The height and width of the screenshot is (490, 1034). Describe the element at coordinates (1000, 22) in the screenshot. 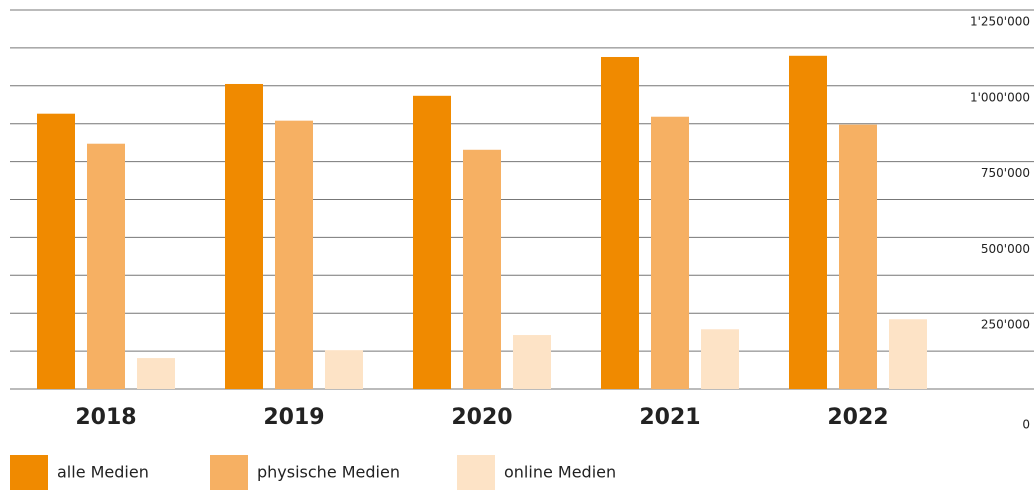

I see `y-tick-label: 1'250'000` at that location.